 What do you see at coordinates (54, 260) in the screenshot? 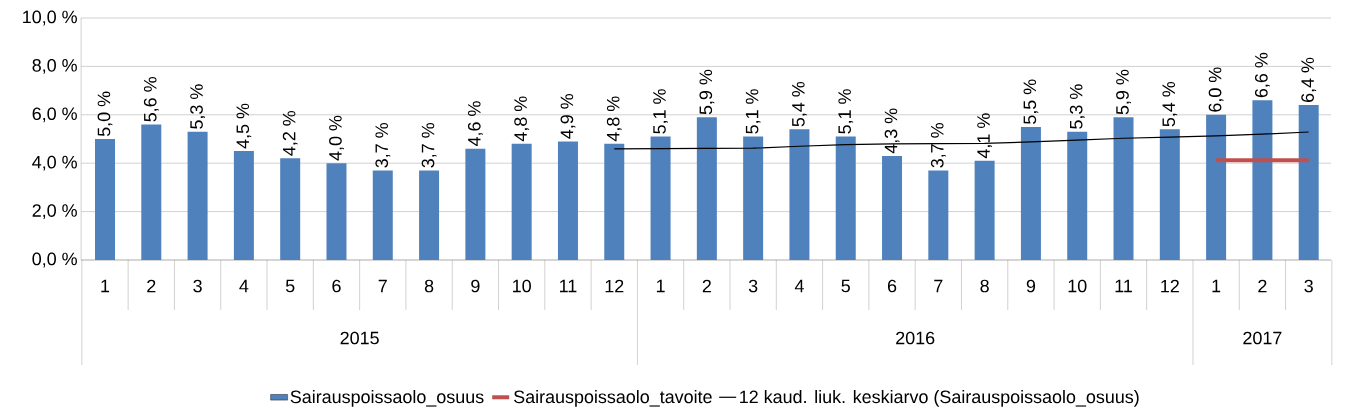
I see `y-tick-label: 0,0 %` at bounding box center [54, 260].